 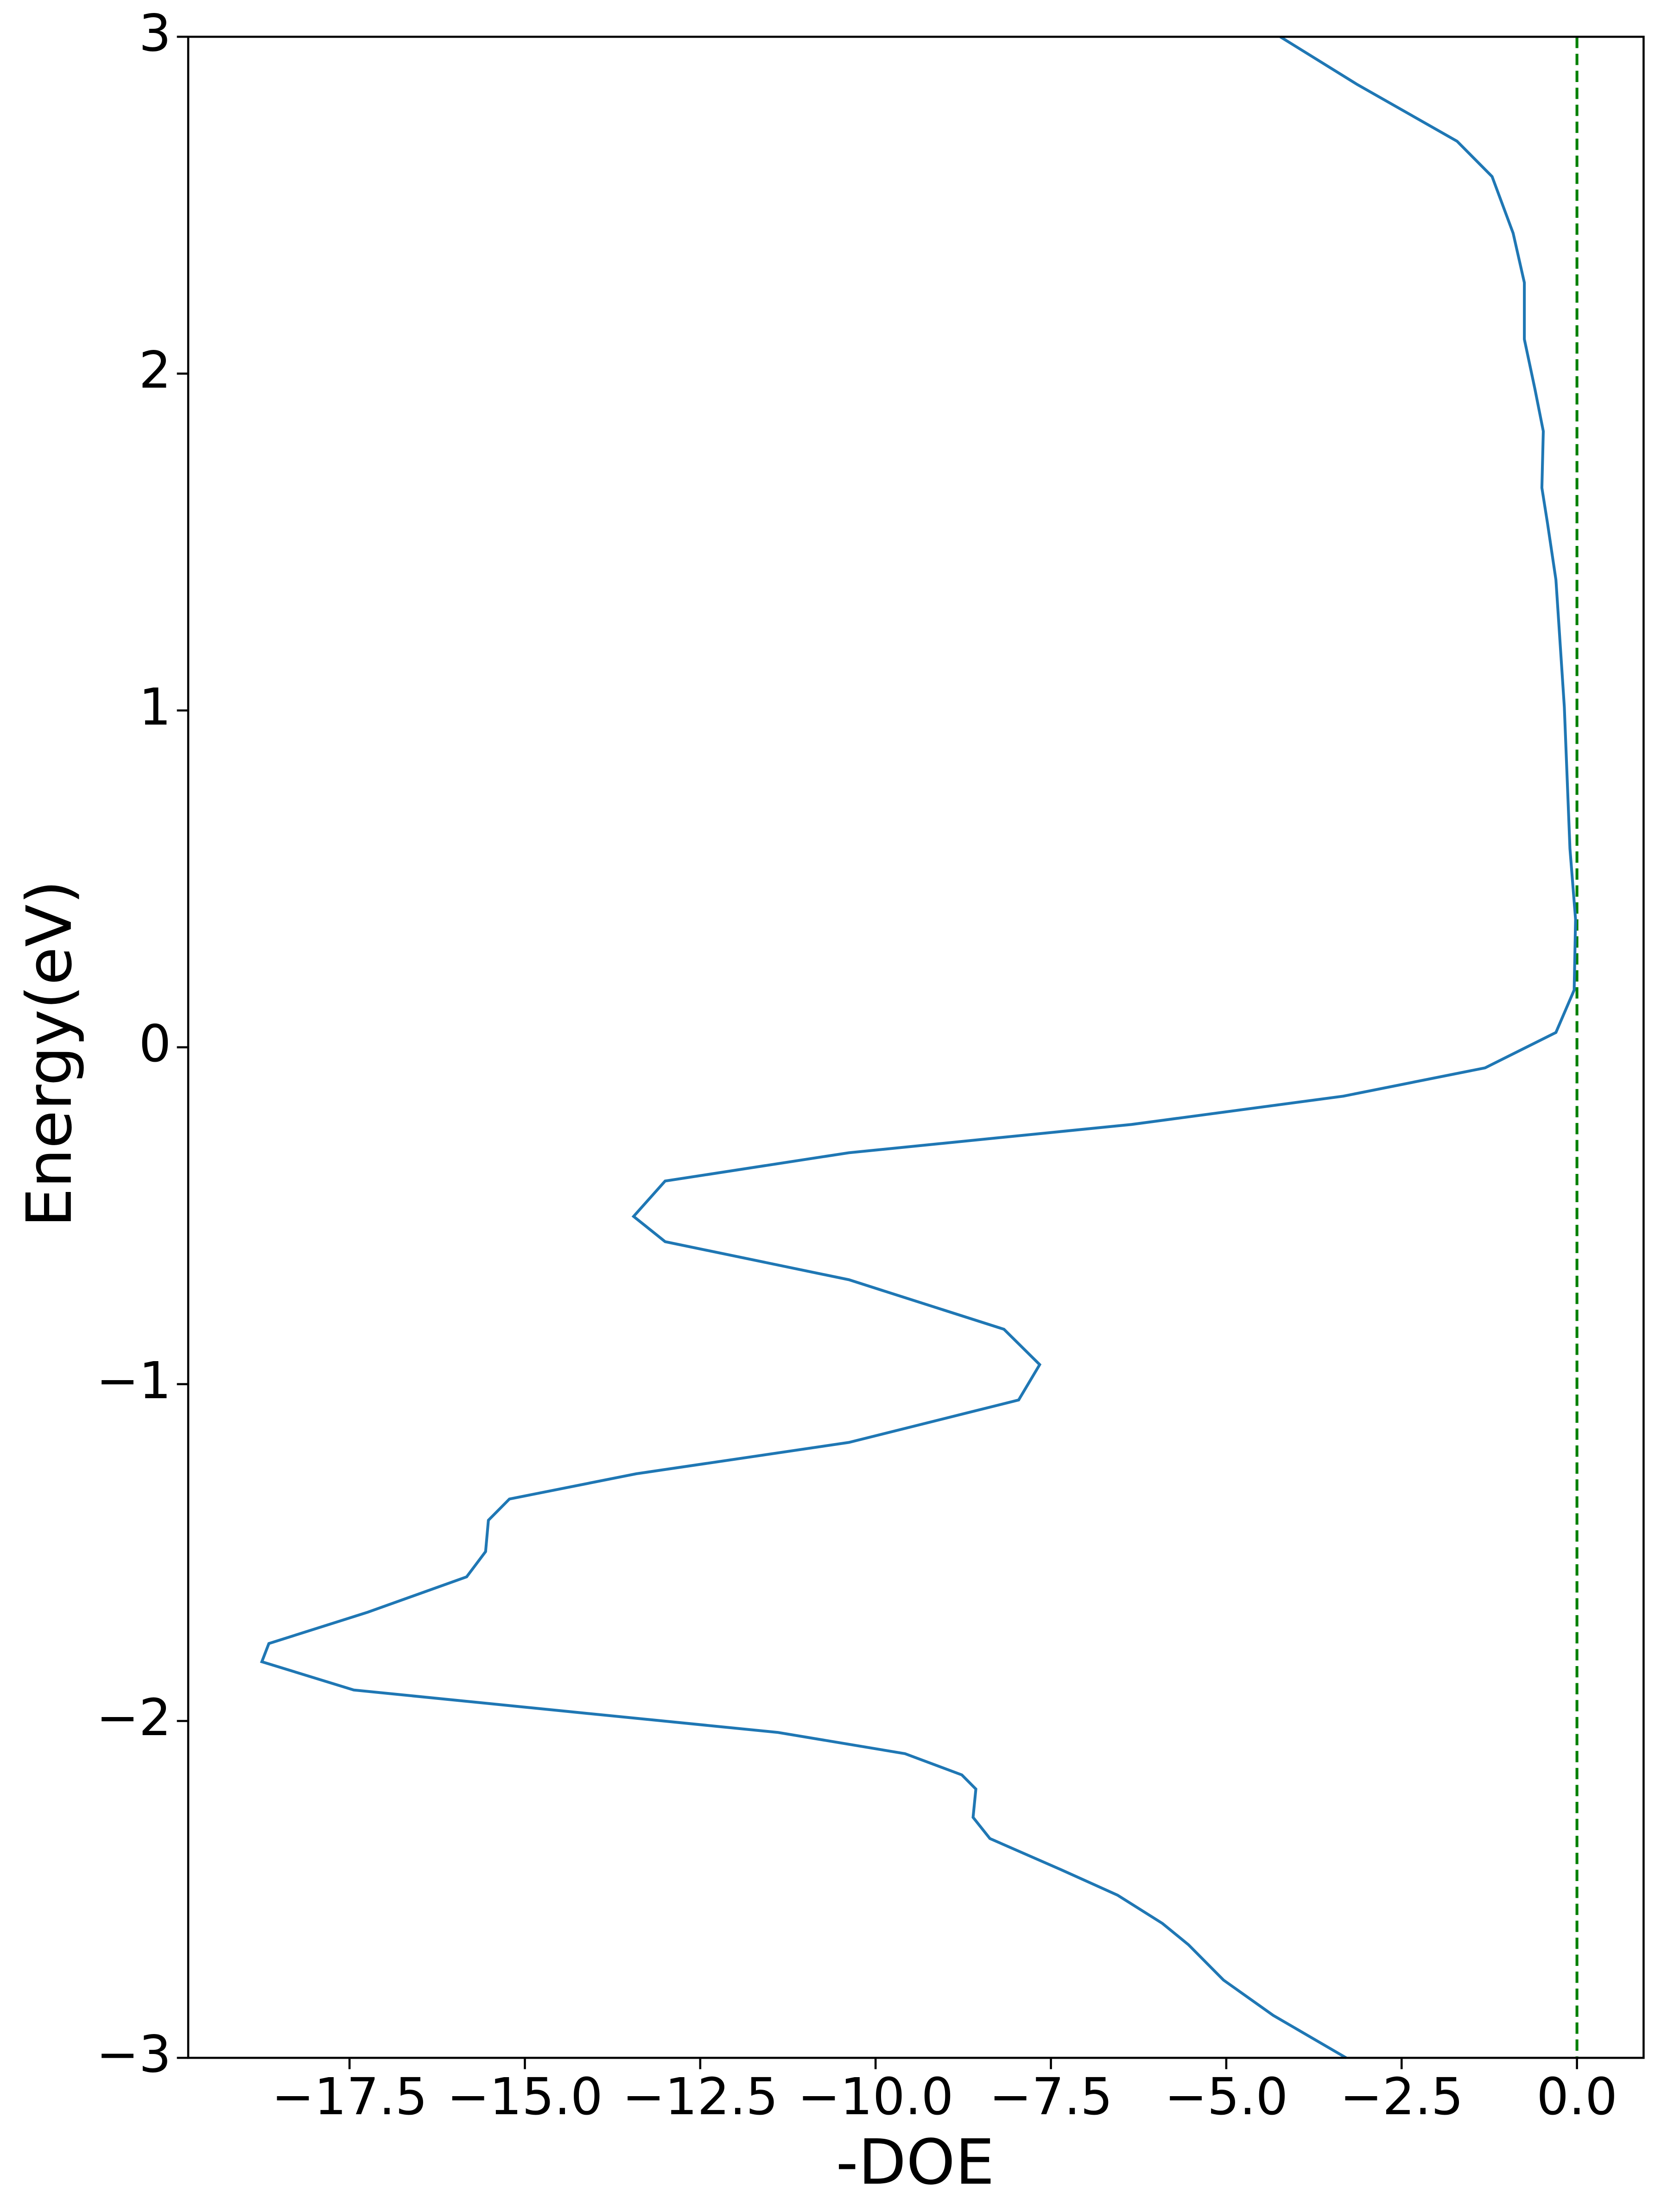 I want to click on y-tick-label: −3, so click(x=133, y=2054).